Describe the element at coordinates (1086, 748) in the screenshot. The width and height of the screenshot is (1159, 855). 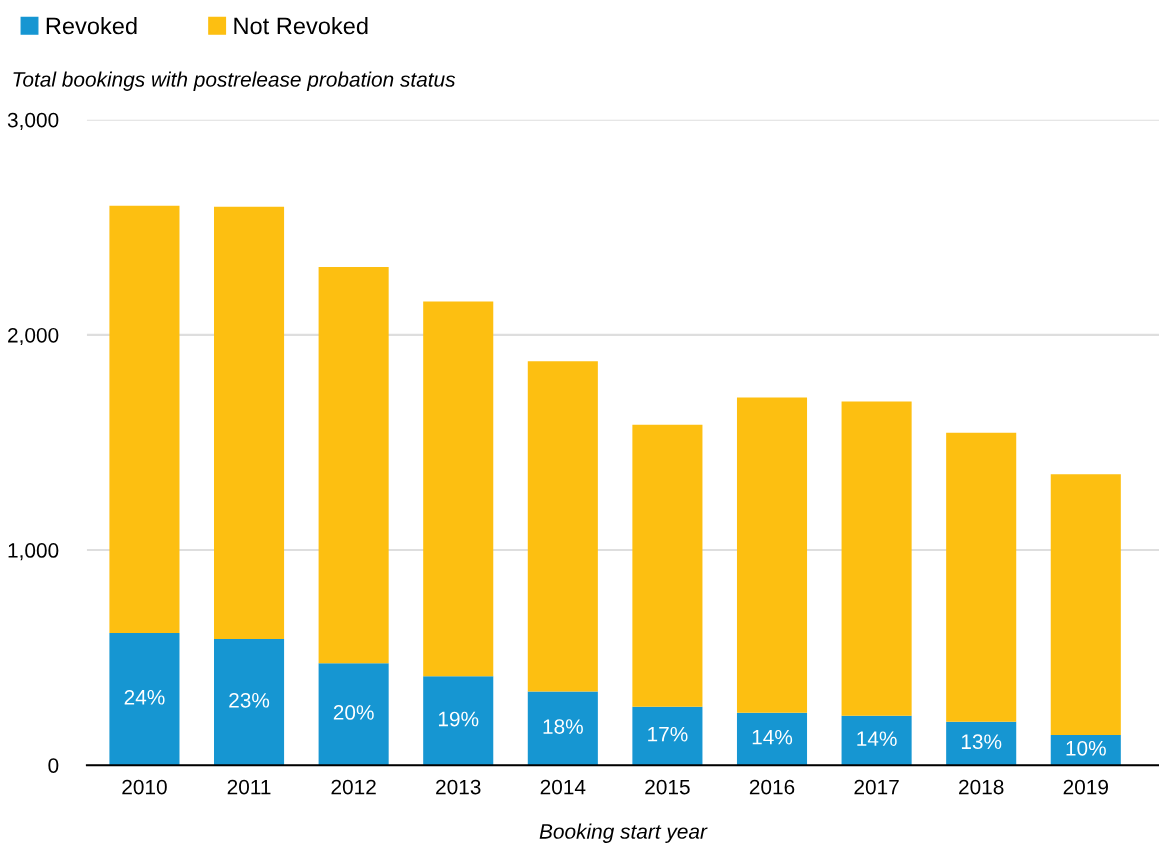
I see `annotation: 10%` at that location.